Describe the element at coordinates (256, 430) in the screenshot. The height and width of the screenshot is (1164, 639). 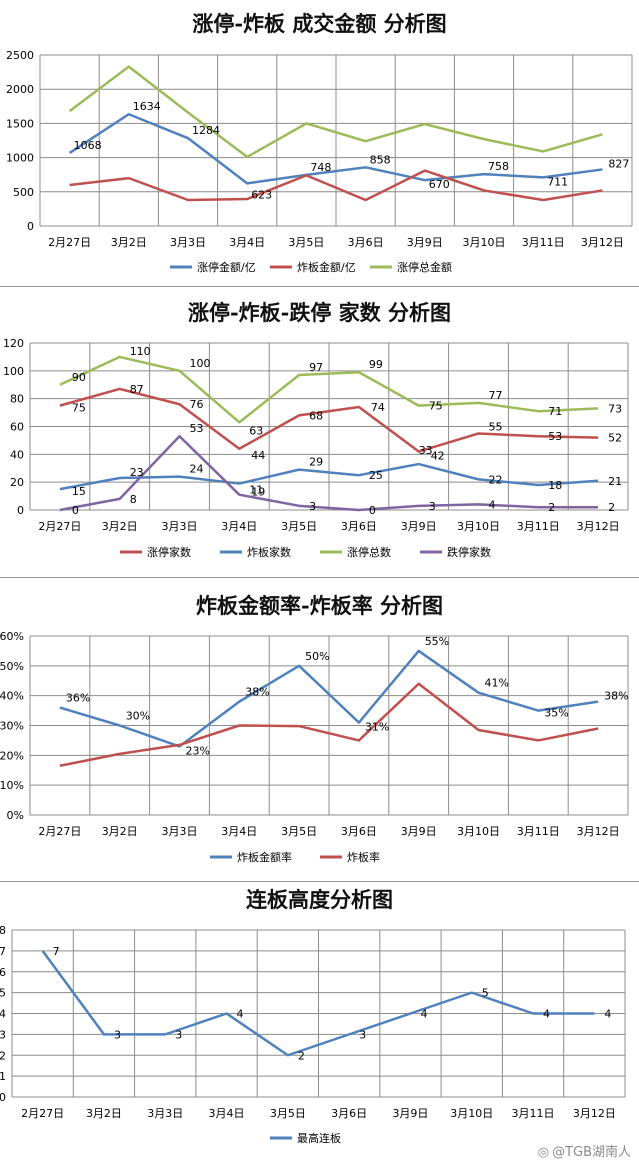
I see `data-label: 63` at that location.